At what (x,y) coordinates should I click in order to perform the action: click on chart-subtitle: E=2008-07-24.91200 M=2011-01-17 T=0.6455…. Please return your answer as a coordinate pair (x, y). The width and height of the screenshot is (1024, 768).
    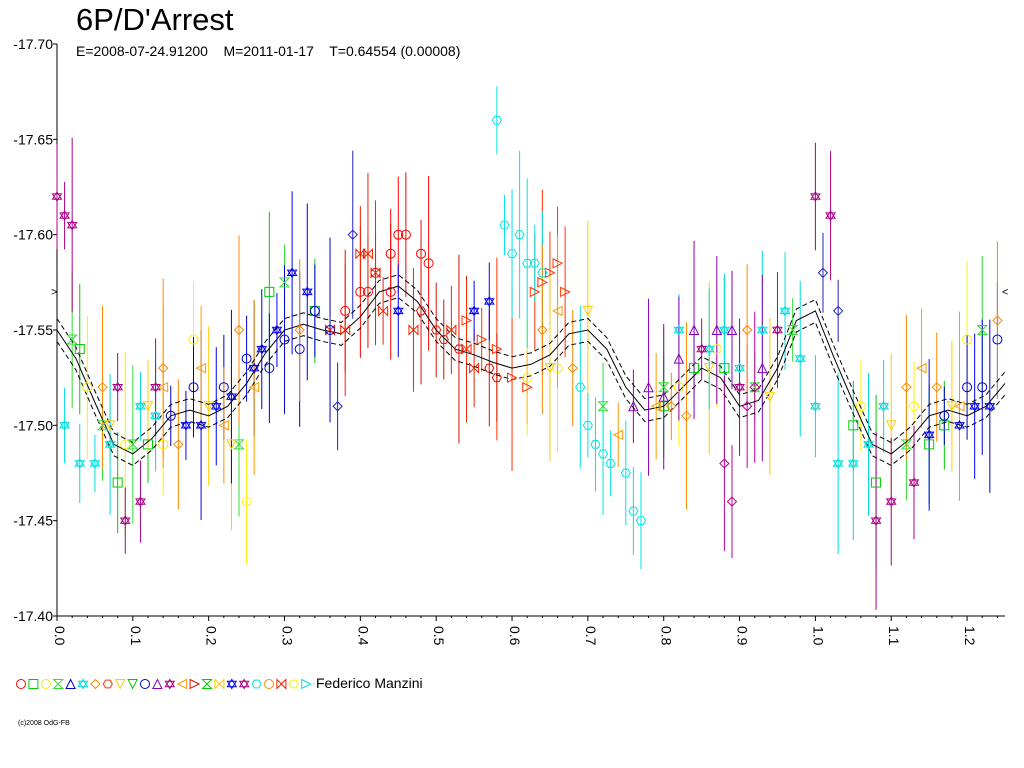
    Looking at the image, I should click on (268, 51).